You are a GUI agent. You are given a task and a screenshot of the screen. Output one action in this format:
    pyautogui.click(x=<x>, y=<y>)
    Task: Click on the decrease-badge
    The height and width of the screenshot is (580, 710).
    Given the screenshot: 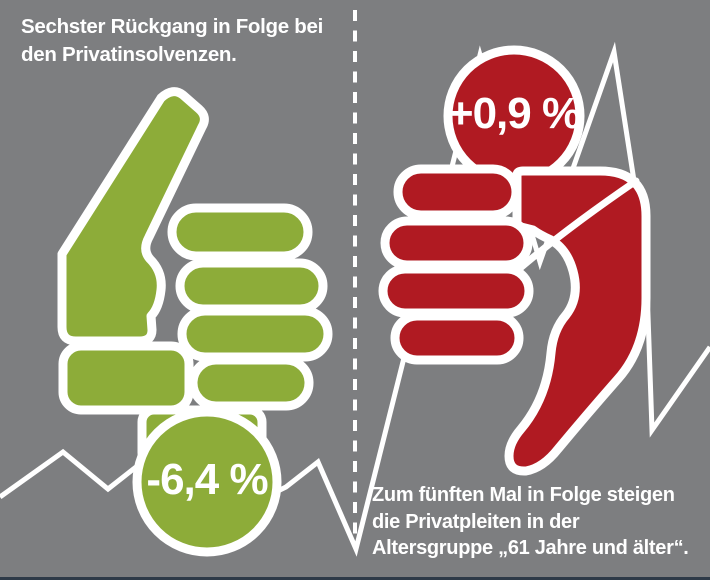 What is the action you would take?
    pyautogui.click(x=207, y=482)
    